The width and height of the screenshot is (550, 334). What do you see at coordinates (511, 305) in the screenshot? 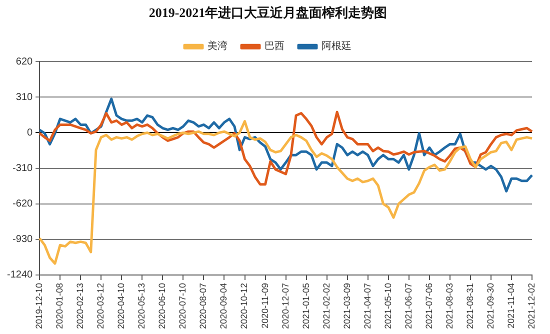
I see `x-tick-label: 2021-11-04` at bounding box center [511, 305].